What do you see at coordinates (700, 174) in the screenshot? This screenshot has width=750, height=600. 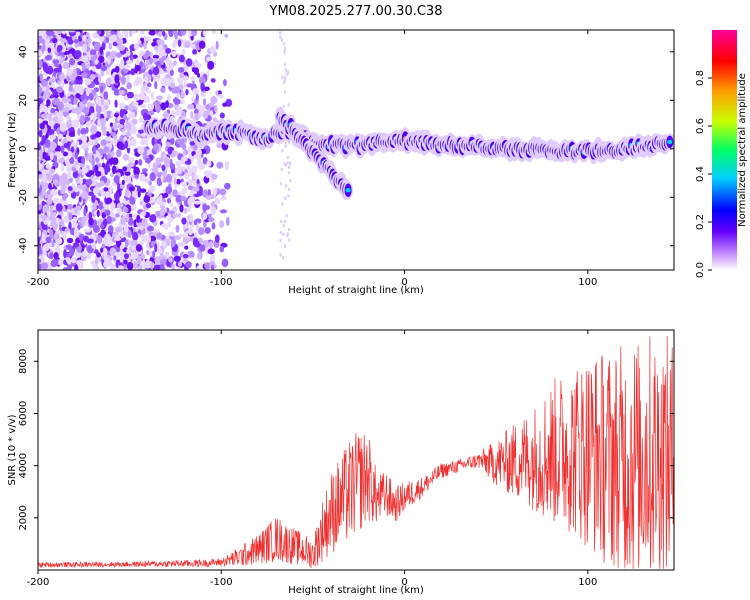 I see `colorbar-tick-label: 0.4` at bounding box center [700, 174].